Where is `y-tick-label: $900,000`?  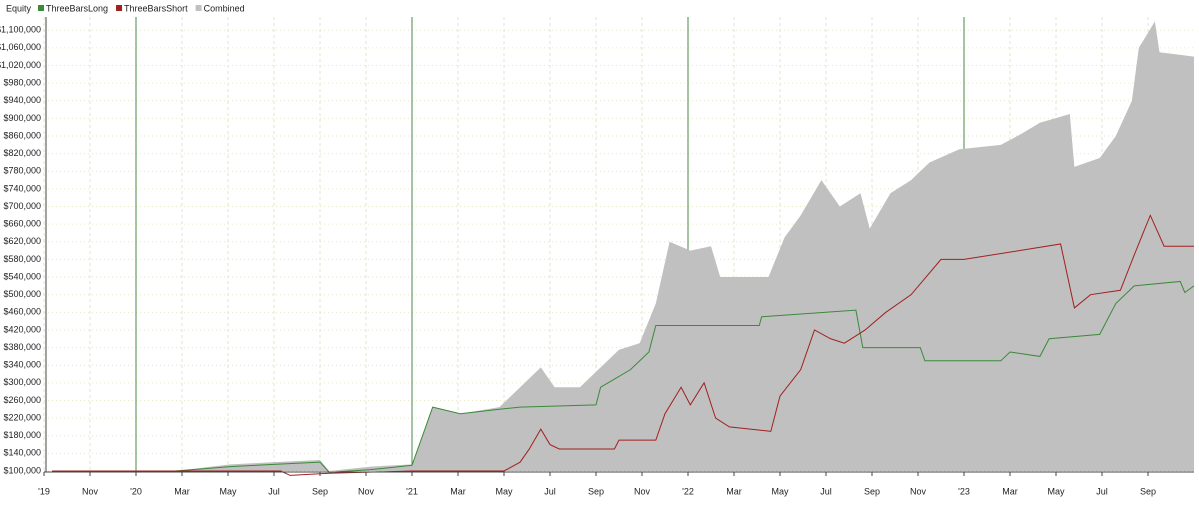
y-tick-label: $900,000 is located at coordinates (22, 118).